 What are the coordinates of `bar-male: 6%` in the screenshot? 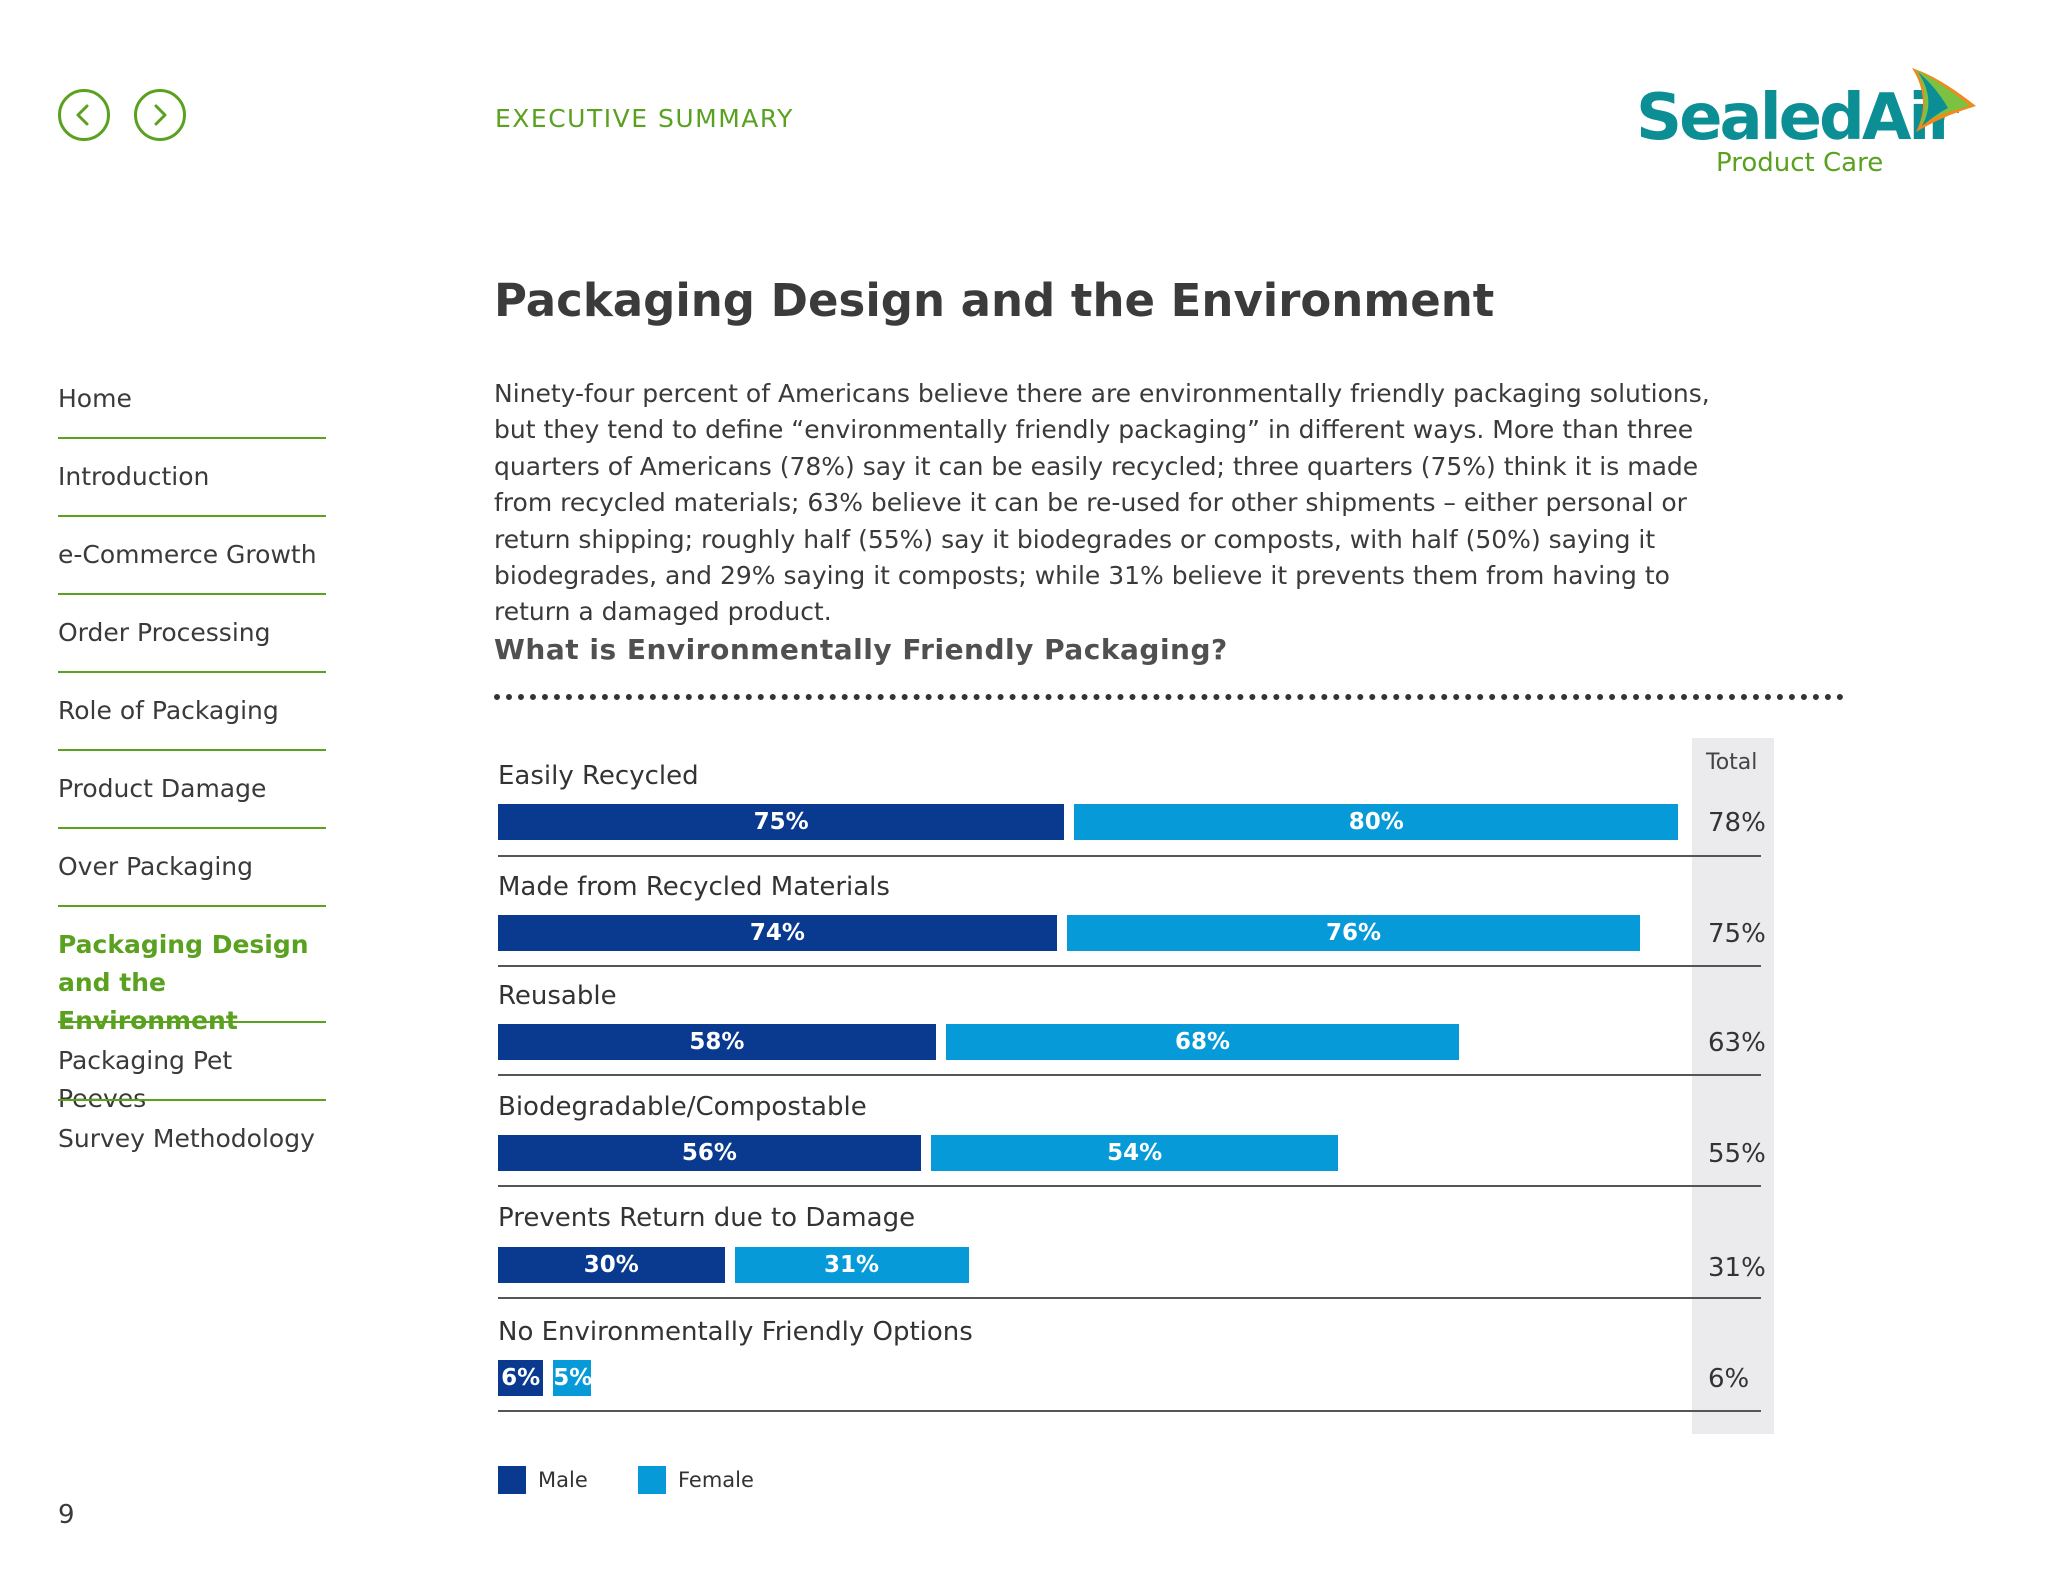 It's located at (521, 1378).